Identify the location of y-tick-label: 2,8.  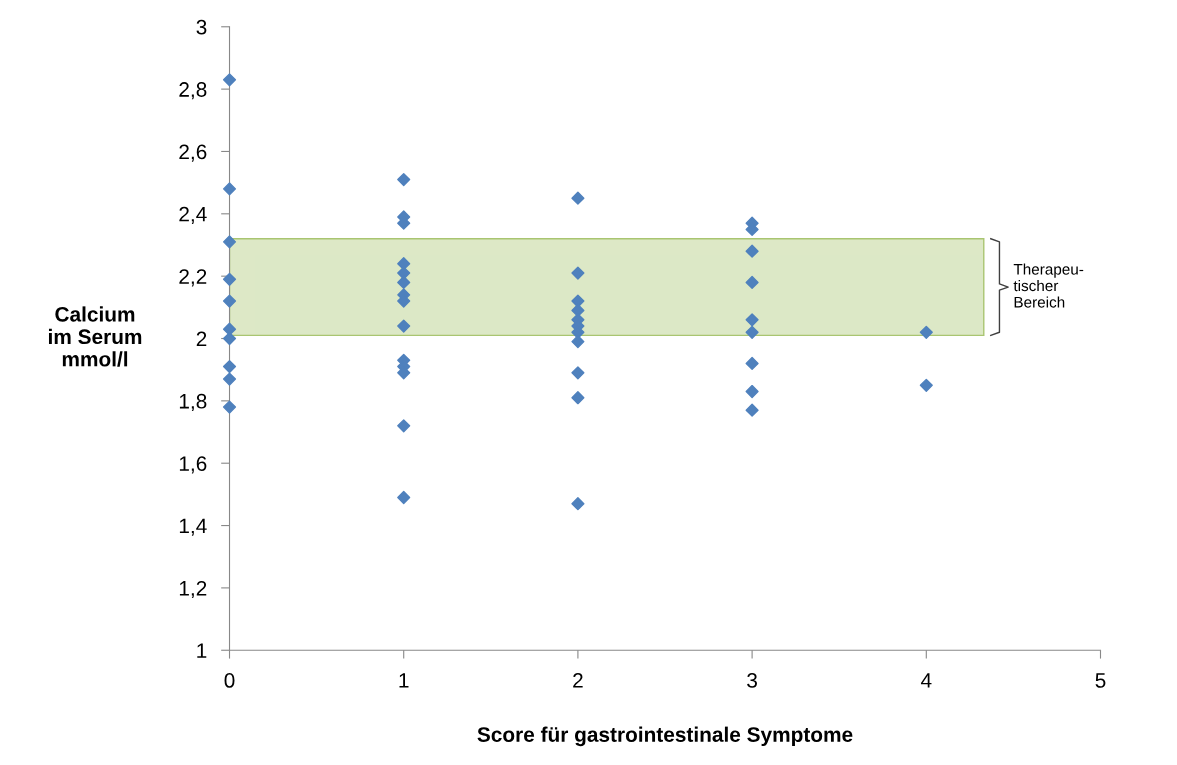
(193, 91).